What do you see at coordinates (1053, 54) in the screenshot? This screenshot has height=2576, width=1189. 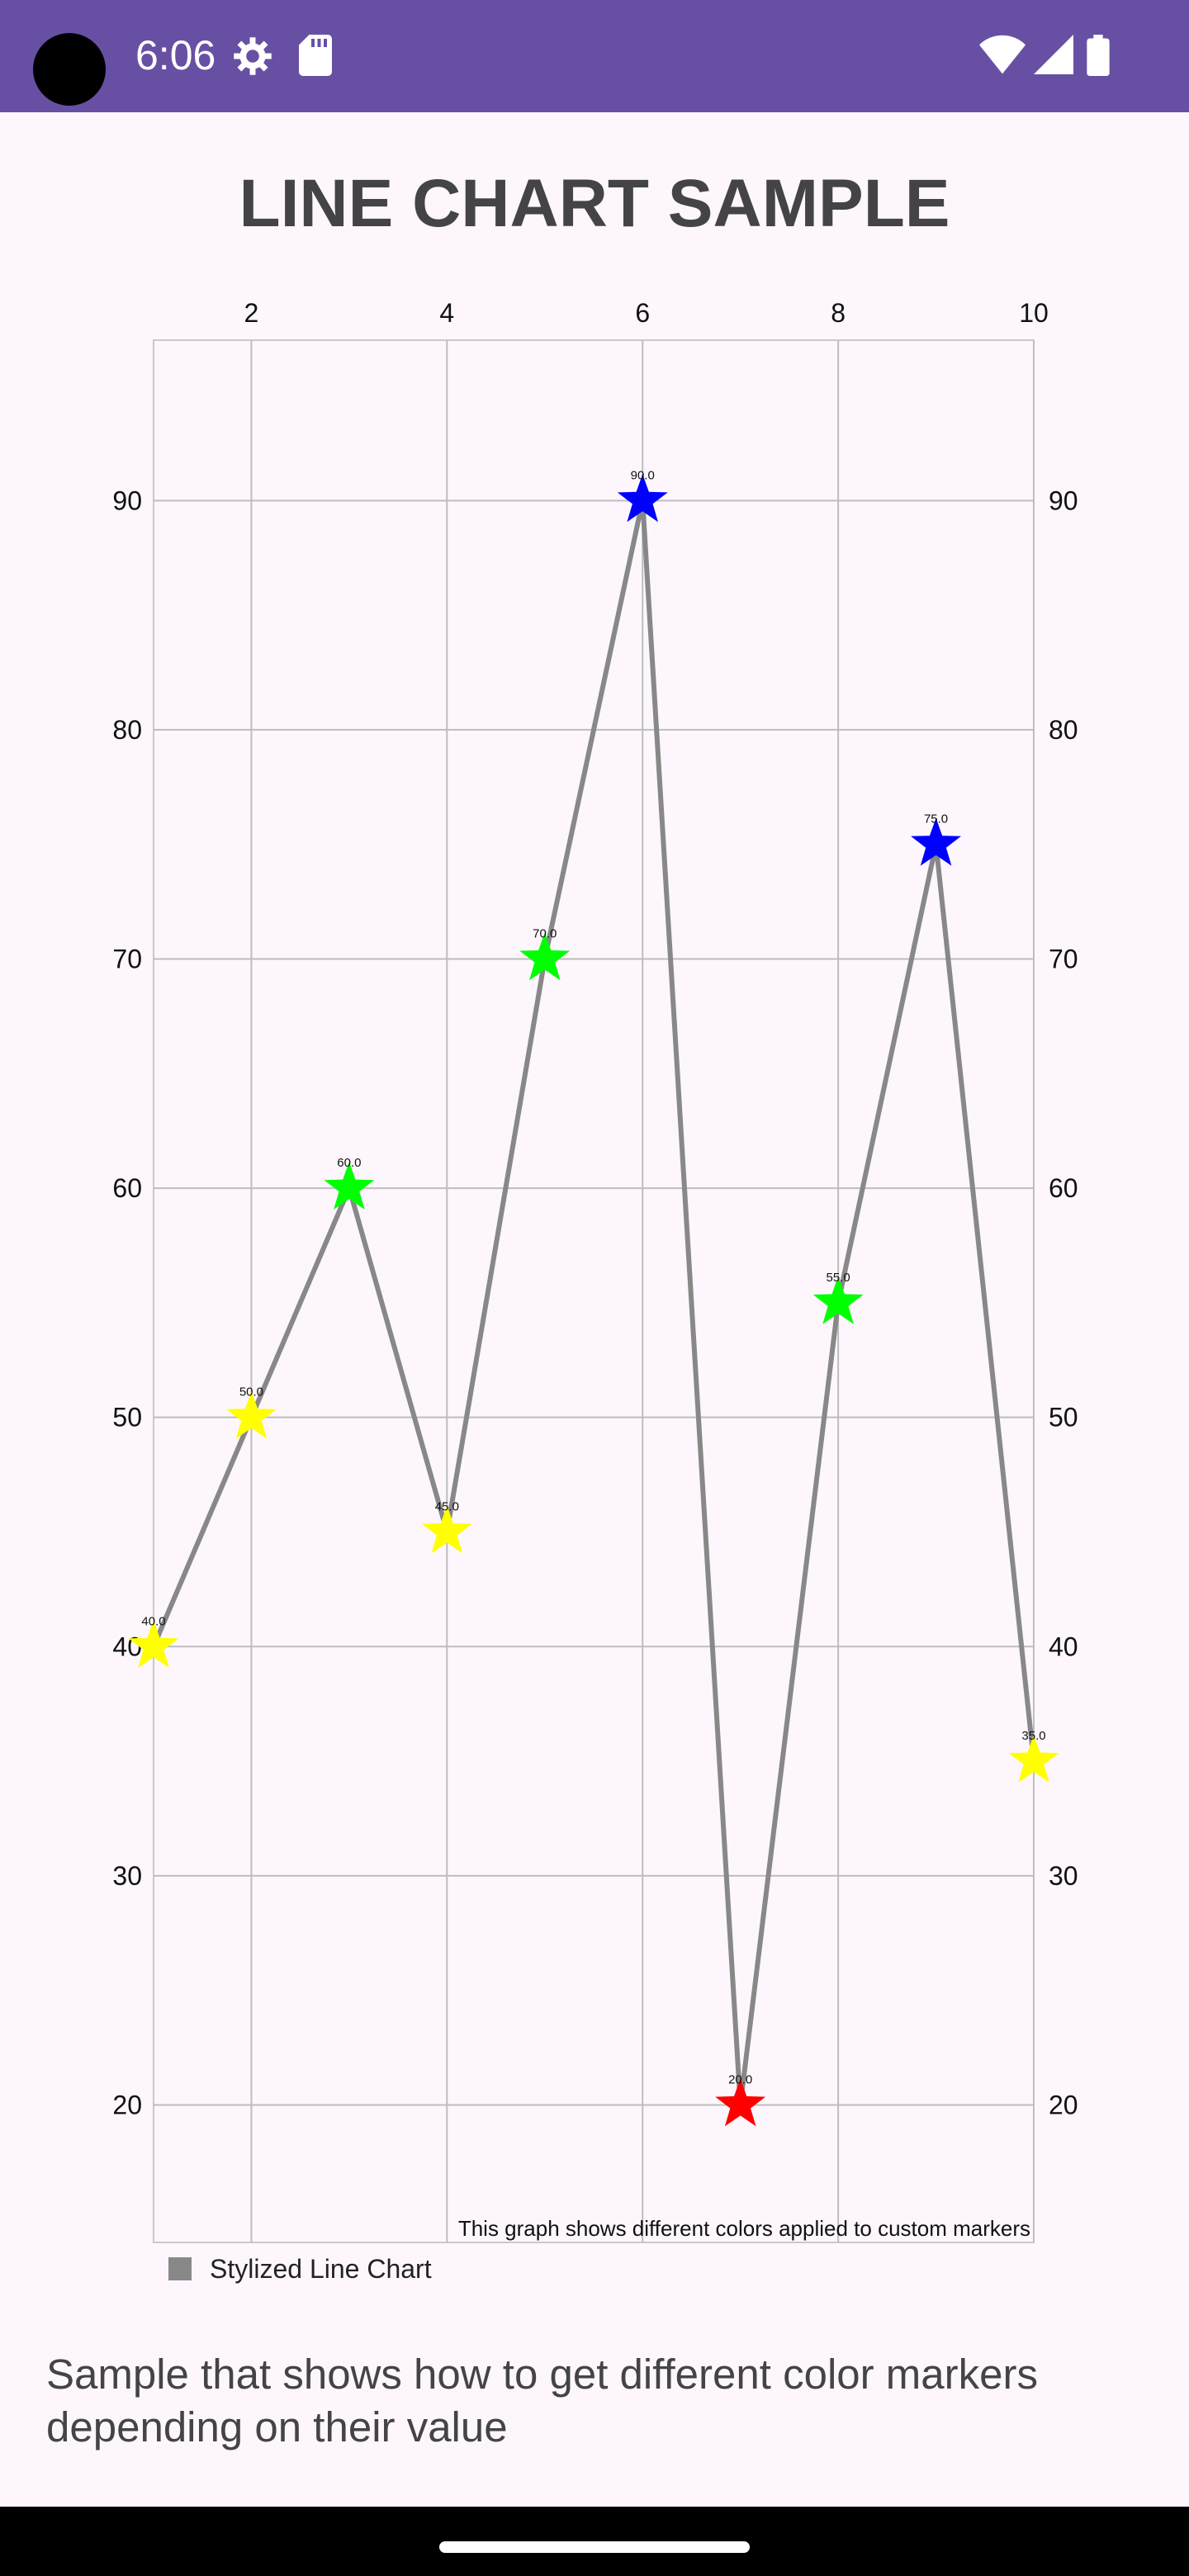 I see `cellular-signal-icon` at bounding box center [1053, 54].